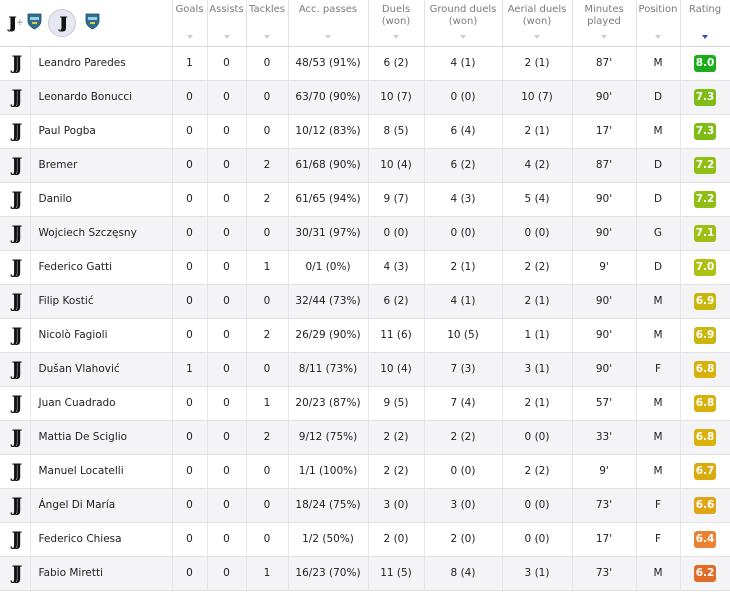 The image size is (730, 592). Describe the element at coordinates (537, 165) in the screenshot. I see `aerial-duels-cell: 4 (2)` at that location.